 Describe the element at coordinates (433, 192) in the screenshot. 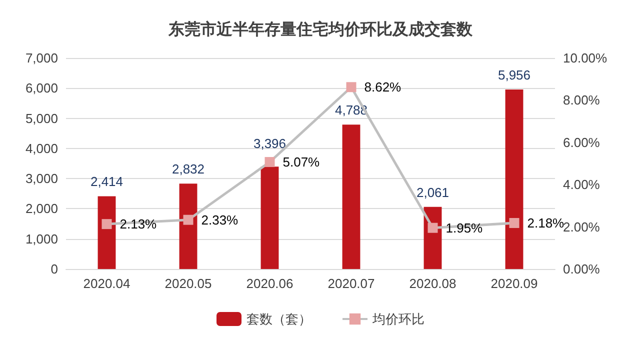

I see `data-label: 2,061` at that location.